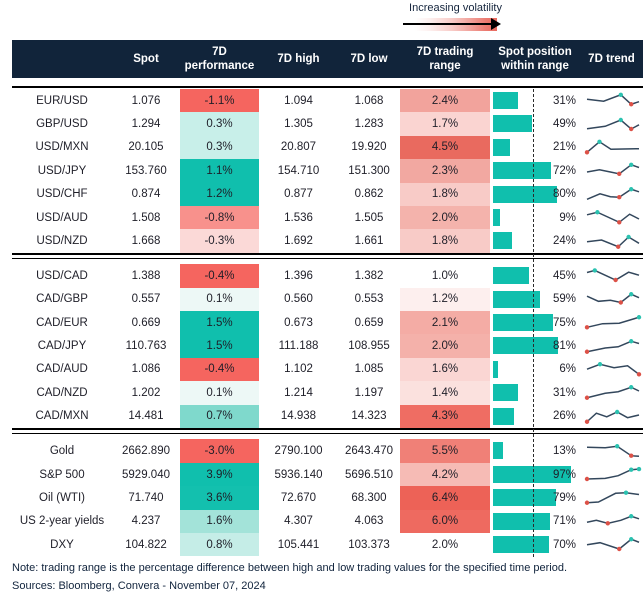 This screenshot has width=643, height=600. What do you see at coordinates (146, 170) in the screenshot?
I see `spot-value: 153.760` at bounding box center [146, 170].